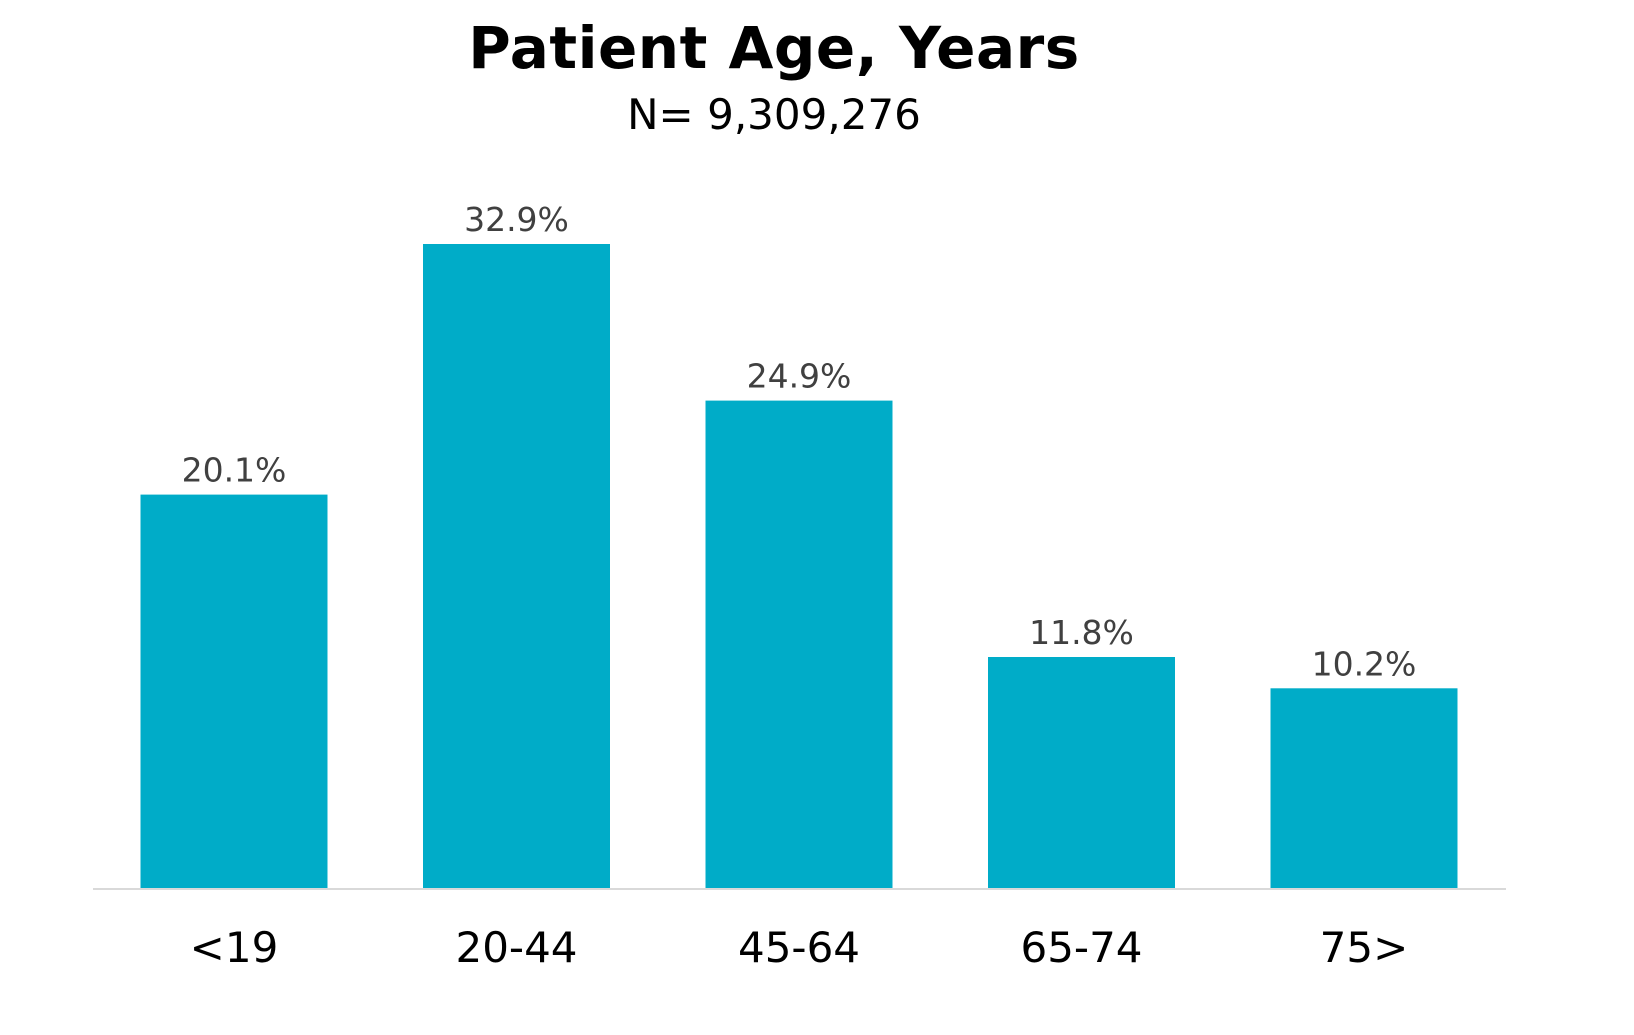 This screenshot has width=1634, height=1035. Describe the element at coordinates (1364, 947) in the screenshot. I see `x-tick-label: 75>` at that location.